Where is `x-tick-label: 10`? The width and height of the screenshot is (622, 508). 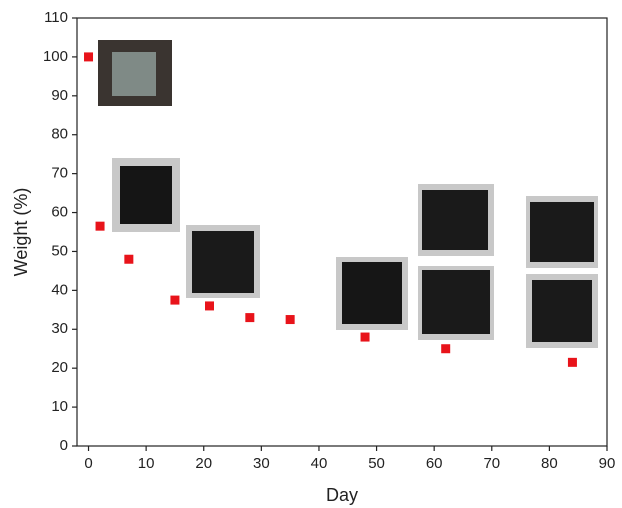
x-tick-label: 10 is located at coordinates (146, 463).